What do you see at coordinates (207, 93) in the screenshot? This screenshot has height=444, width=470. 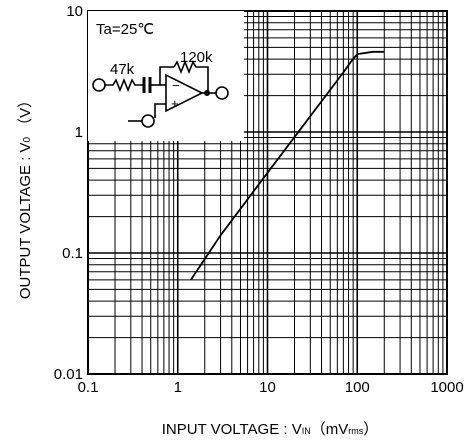 I see `output-node-dot` at bounding box center [207, 93].